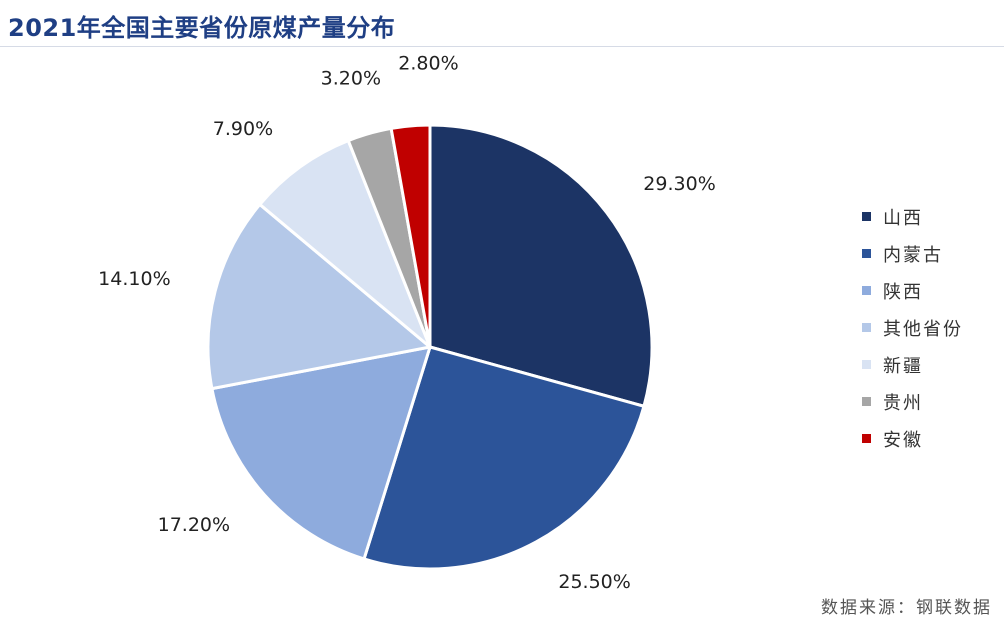  I want to click on data-label-2: 25.50%, so click(594, 582).